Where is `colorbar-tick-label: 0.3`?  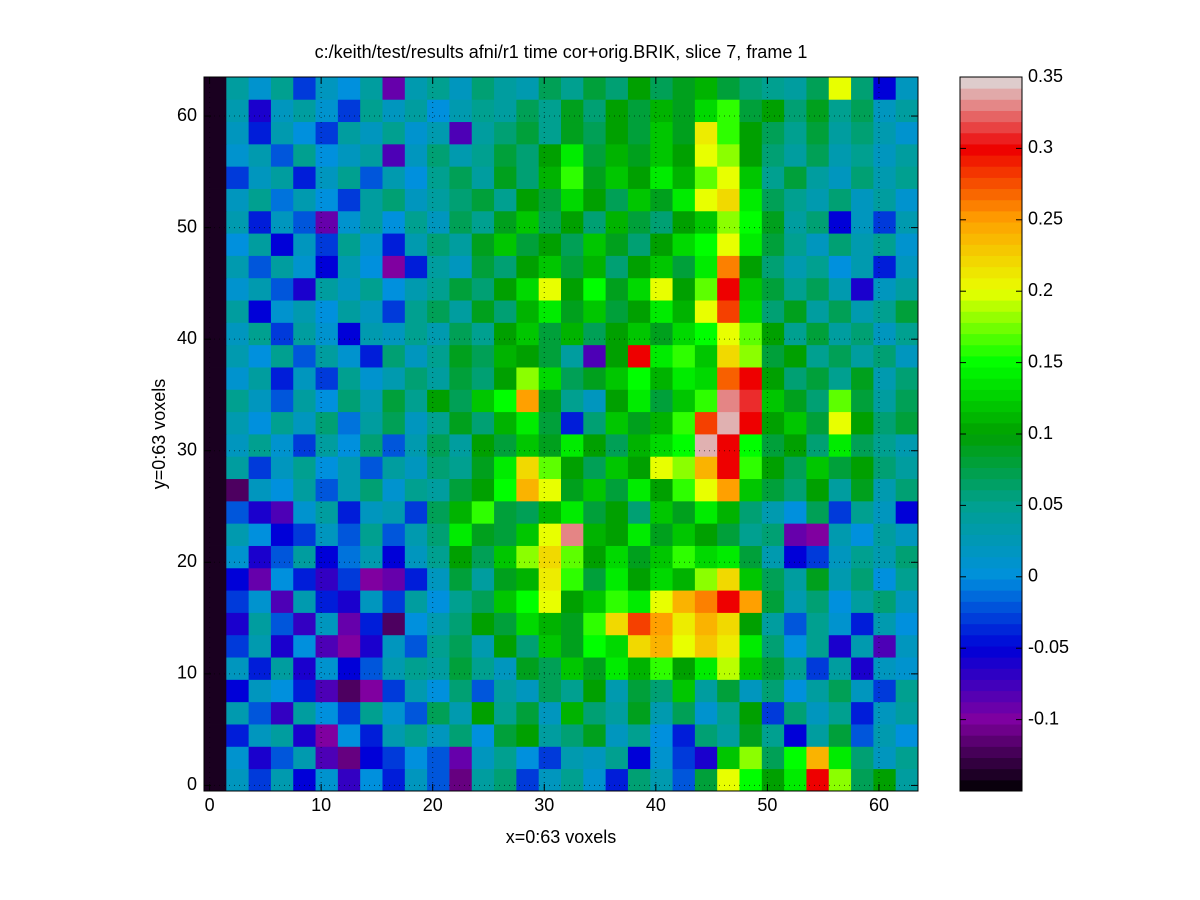 colorbar-tick-label: 0.3 is located at coordinates (1040, 147).